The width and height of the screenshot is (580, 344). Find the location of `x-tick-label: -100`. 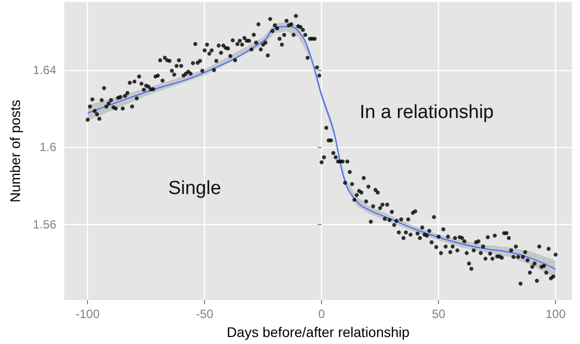

x-tick-label: -100 is located at coordinates (88, 314).